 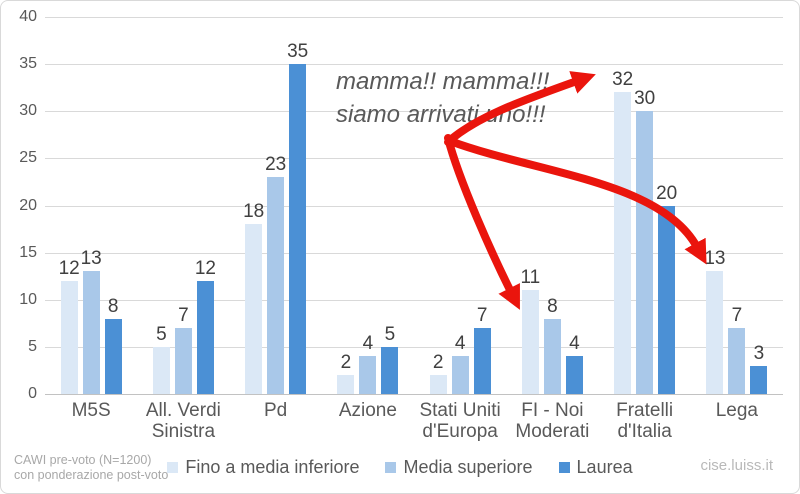 I want to click on bar-group: 13 7 3, so click(x=737, y=205).